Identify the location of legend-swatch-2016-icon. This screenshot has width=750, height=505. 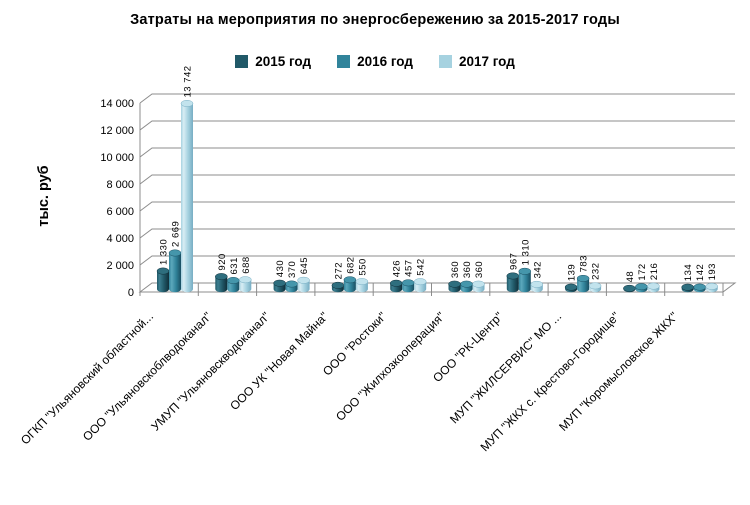
(344, 61).